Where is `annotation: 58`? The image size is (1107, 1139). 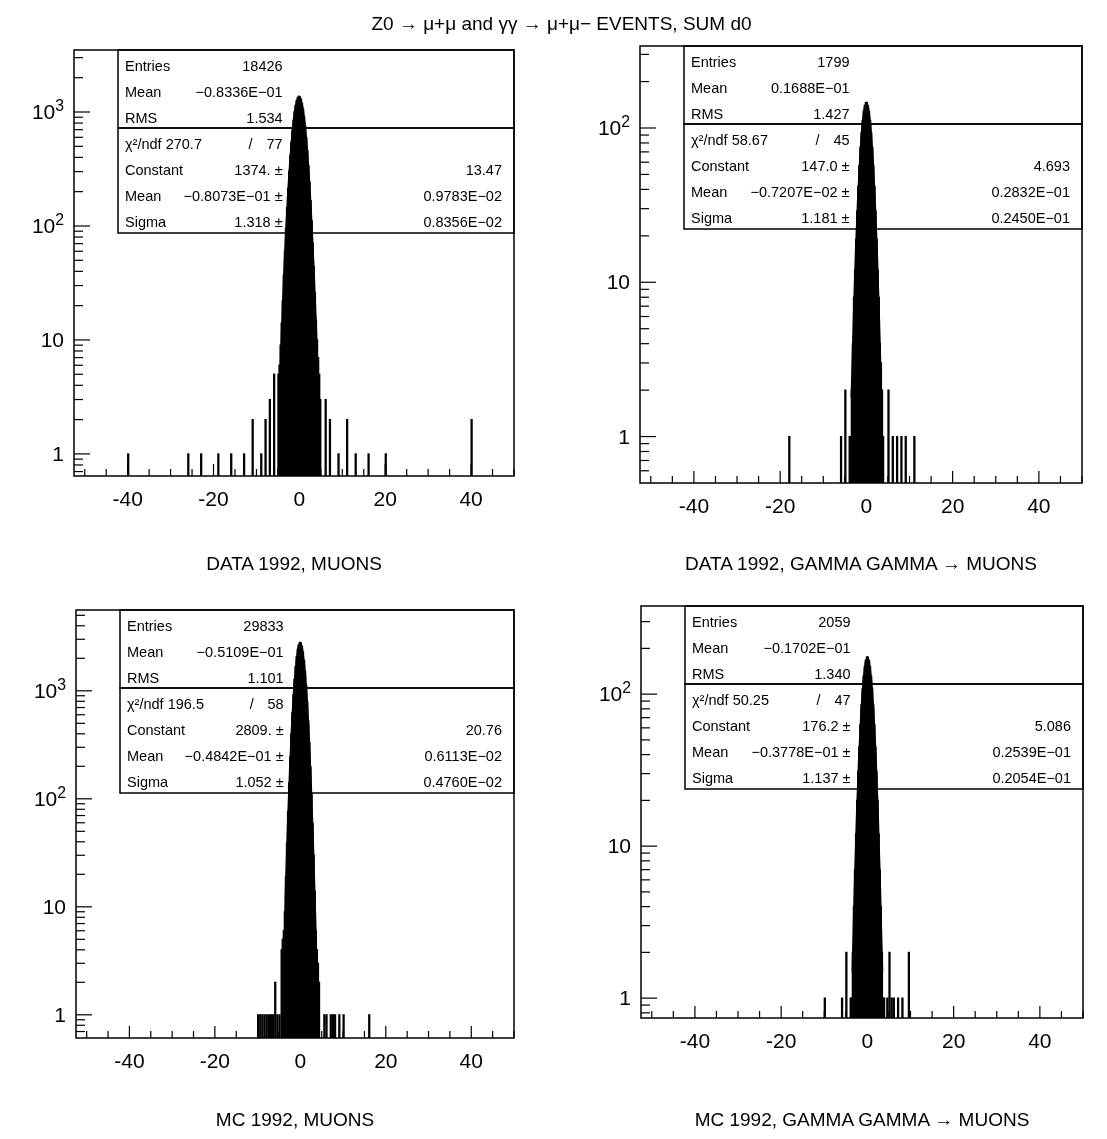 annotation: 58 is located at coordinates (275, 704).